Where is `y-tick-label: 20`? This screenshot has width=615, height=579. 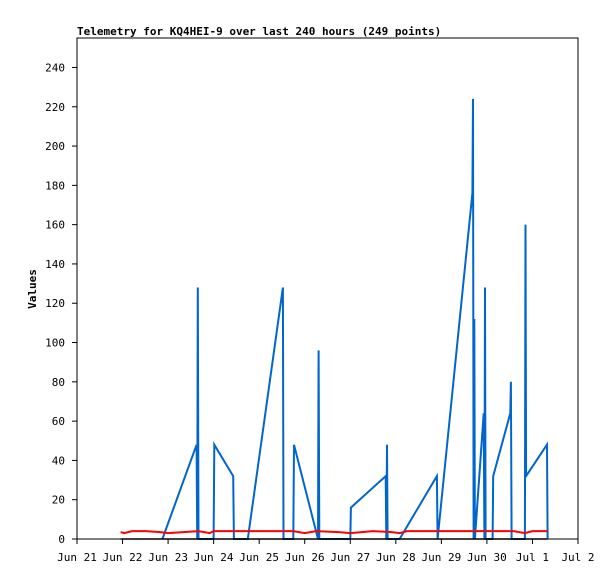 y-tick-label: 20 is located at coordinates (58, 500).